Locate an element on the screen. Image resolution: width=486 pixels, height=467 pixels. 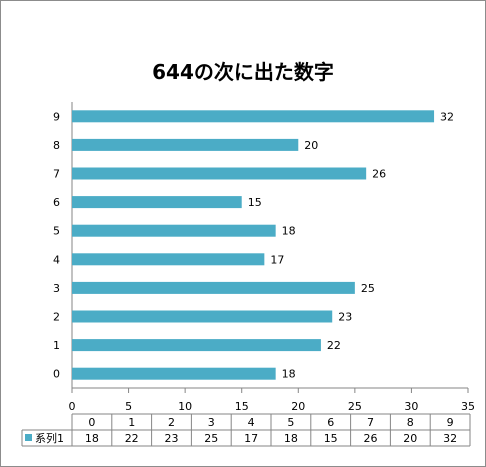
table-header-cell: 3 is located at coordinates (211, 422).